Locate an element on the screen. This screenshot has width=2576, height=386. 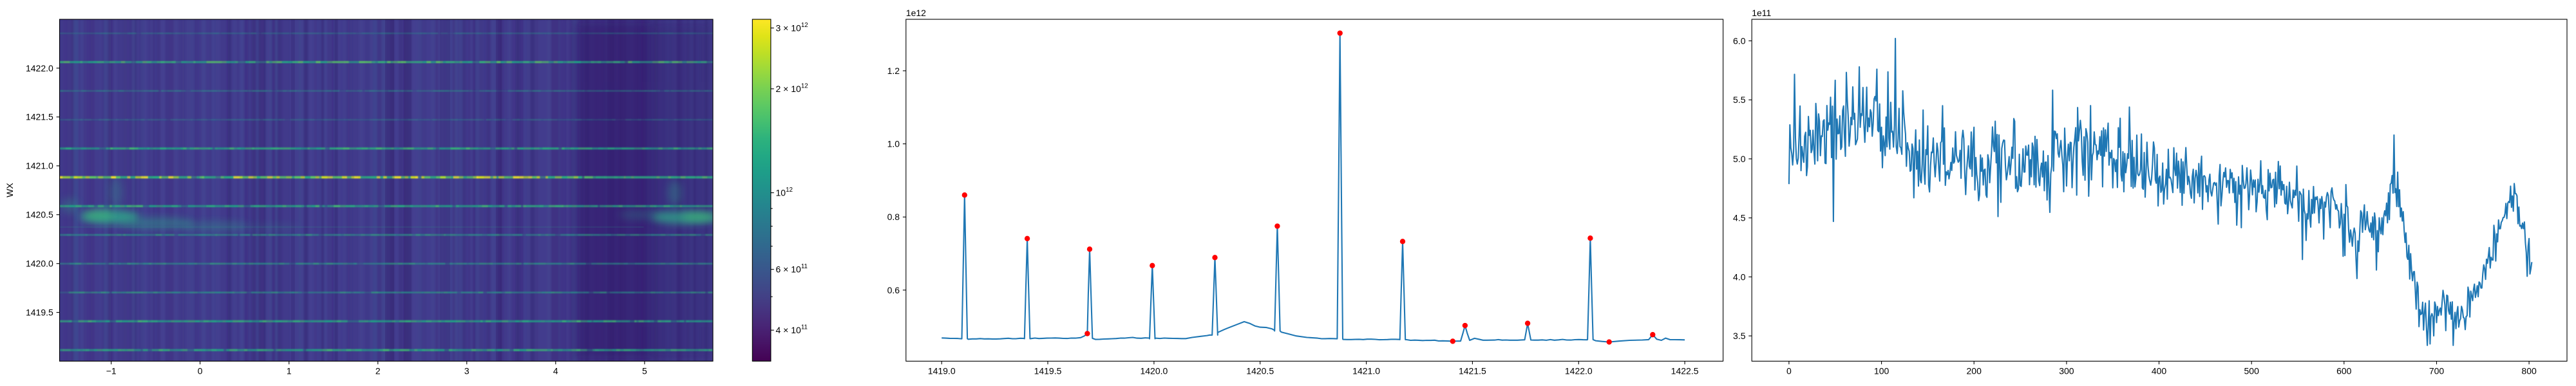
svg-text: 5 is located at coordinates (644, 371).